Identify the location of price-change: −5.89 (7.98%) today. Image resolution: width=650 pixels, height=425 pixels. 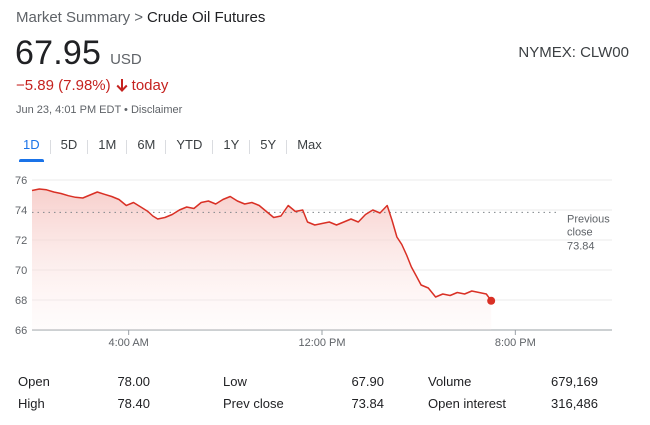
(92, 85).